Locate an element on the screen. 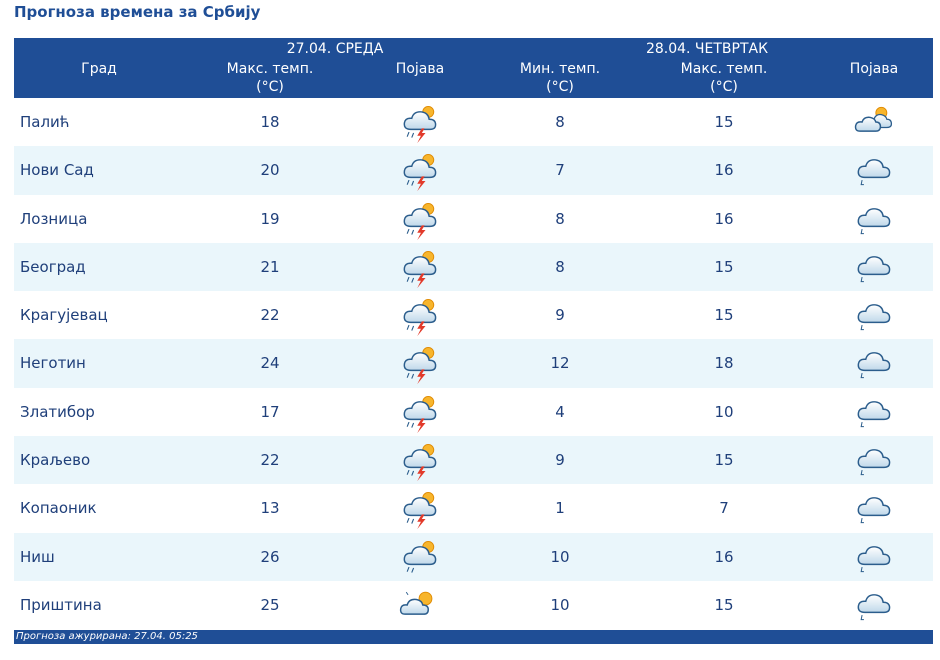  sun-cloud-icon is located at coordinates (420, 605).